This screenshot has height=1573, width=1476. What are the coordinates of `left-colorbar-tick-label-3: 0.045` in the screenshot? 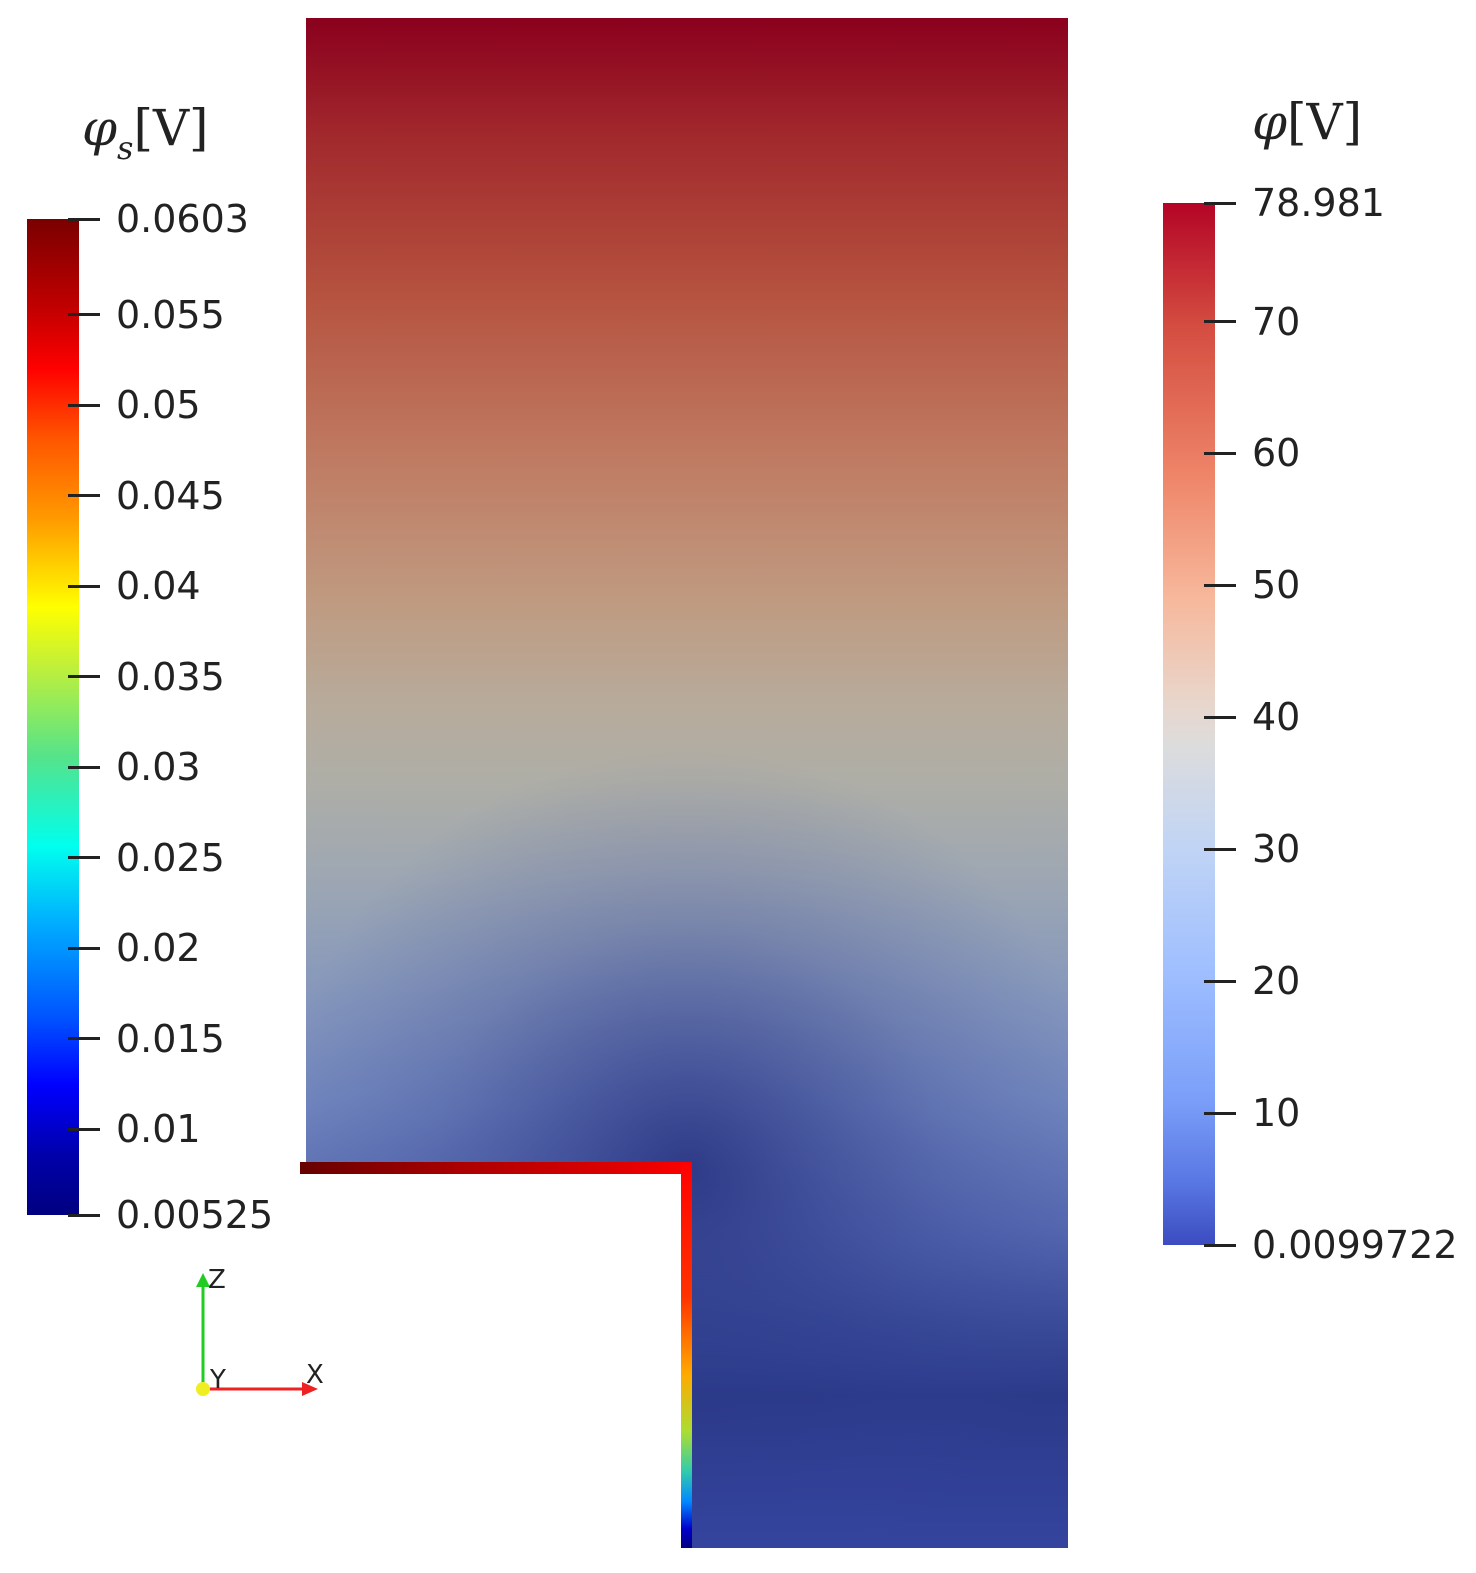 It's located at (170, 495).